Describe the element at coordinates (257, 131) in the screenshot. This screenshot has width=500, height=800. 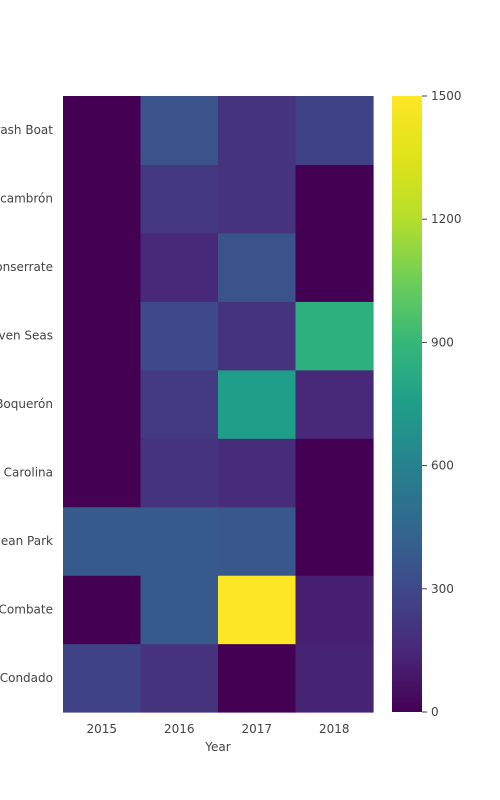
I see `heatmap-cell-crash-boat-2017` at that location.